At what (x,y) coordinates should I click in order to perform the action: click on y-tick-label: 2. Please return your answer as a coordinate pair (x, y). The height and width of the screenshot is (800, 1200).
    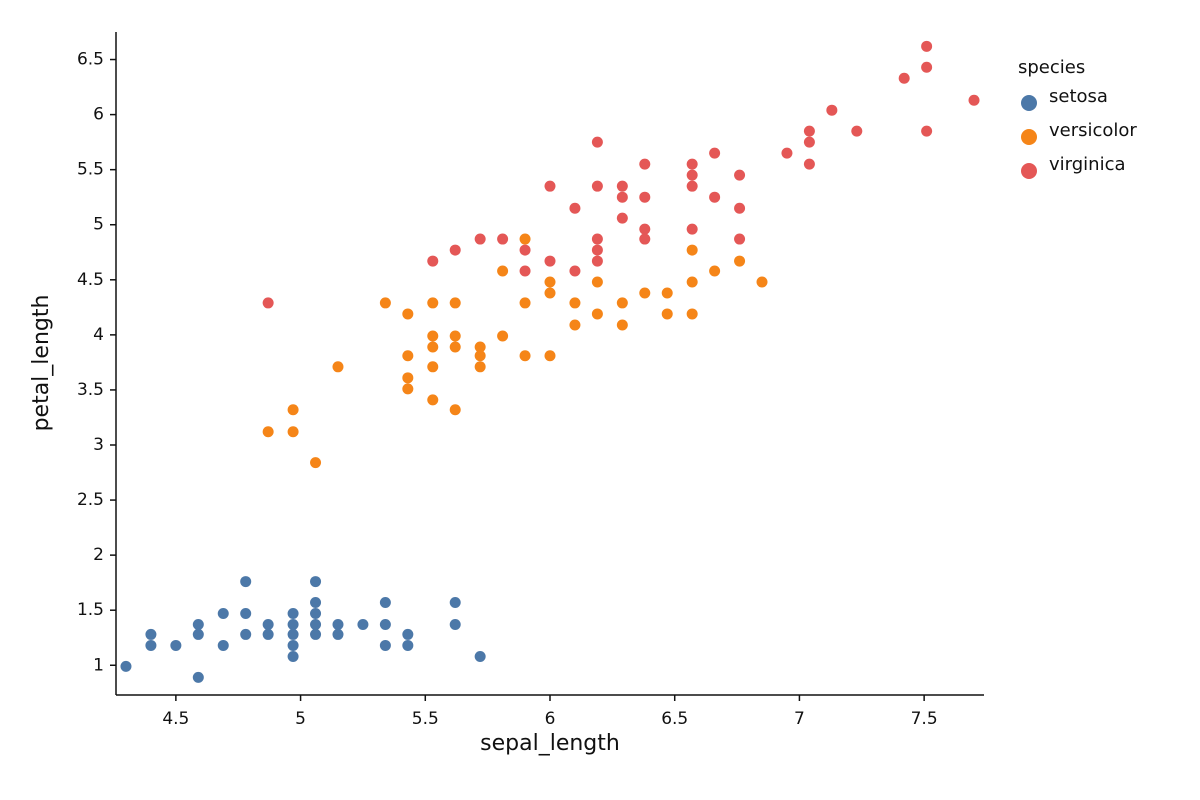
    Looking at the image, I should click on (98, 555).